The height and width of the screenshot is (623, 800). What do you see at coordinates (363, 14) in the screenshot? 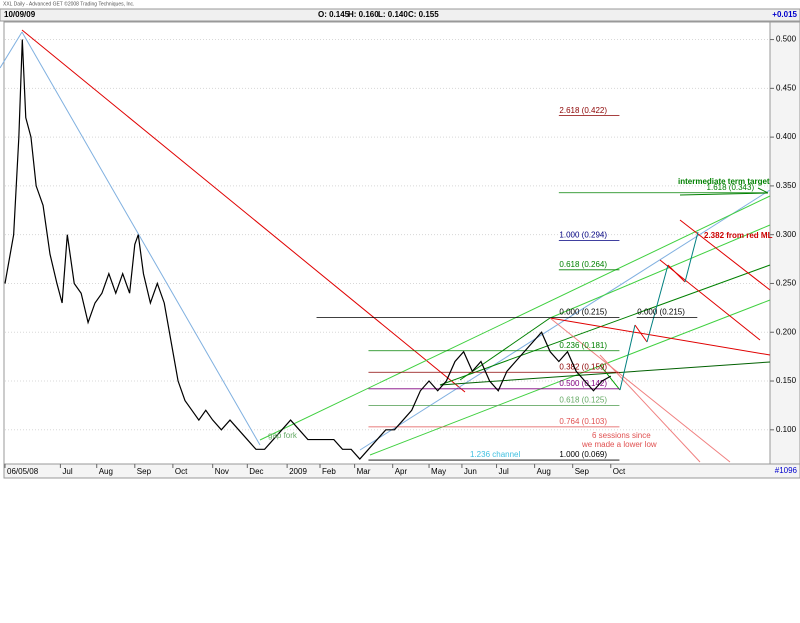
I see `ohlc-value: H: 0.160` at bounding box center [363, 14].